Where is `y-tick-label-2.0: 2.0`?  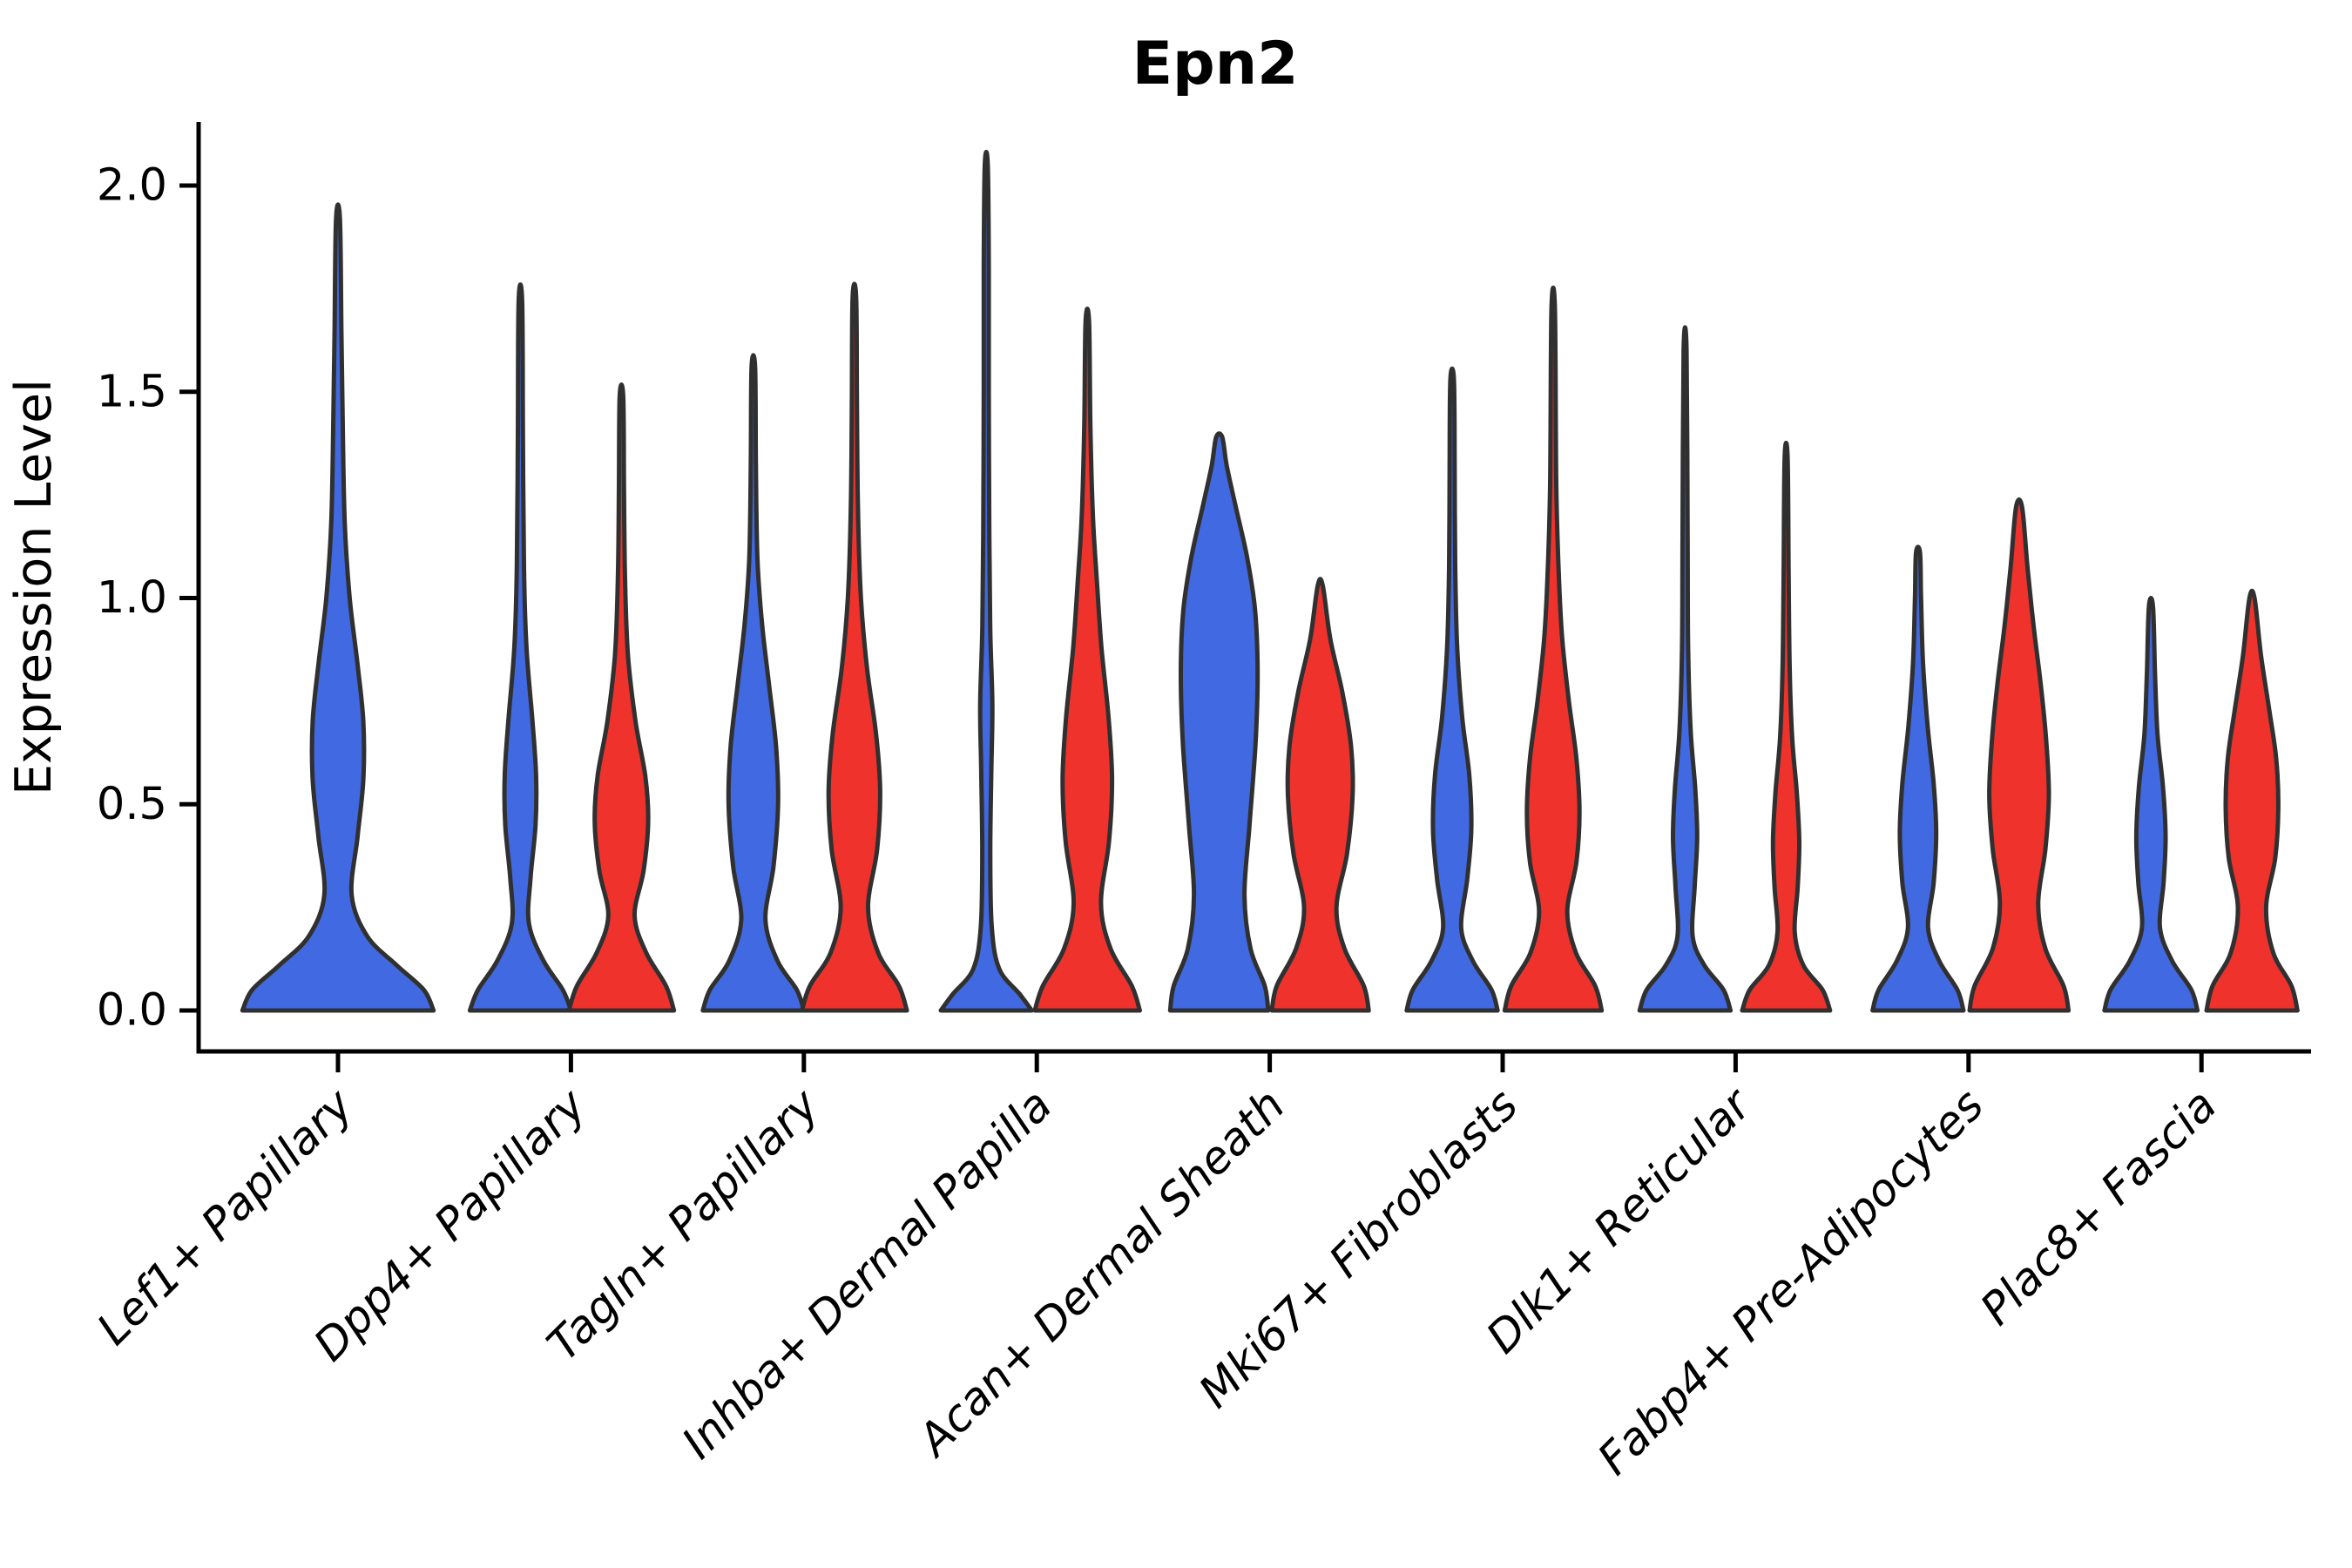
y-tick-label-2.0: 2.0 is located at coordinates (132, 186).